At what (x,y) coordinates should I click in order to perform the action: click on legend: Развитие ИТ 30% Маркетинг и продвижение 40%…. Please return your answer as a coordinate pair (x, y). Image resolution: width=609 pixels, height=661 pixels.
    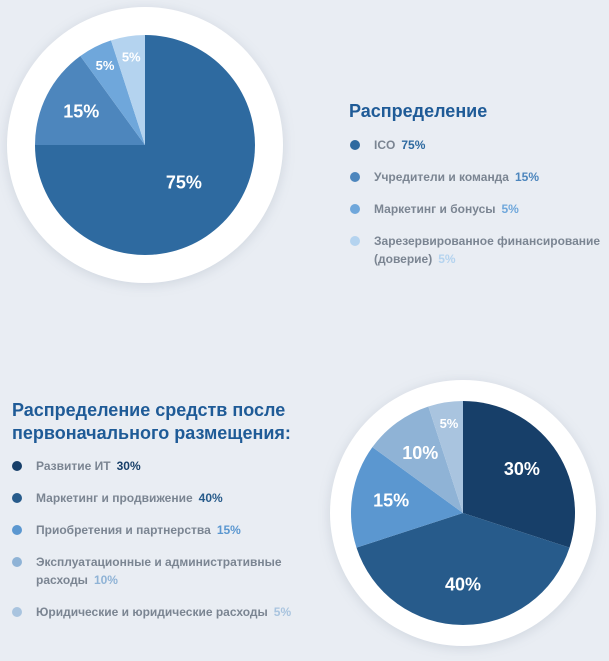
    Looking at the image, I should click on (152, 546).